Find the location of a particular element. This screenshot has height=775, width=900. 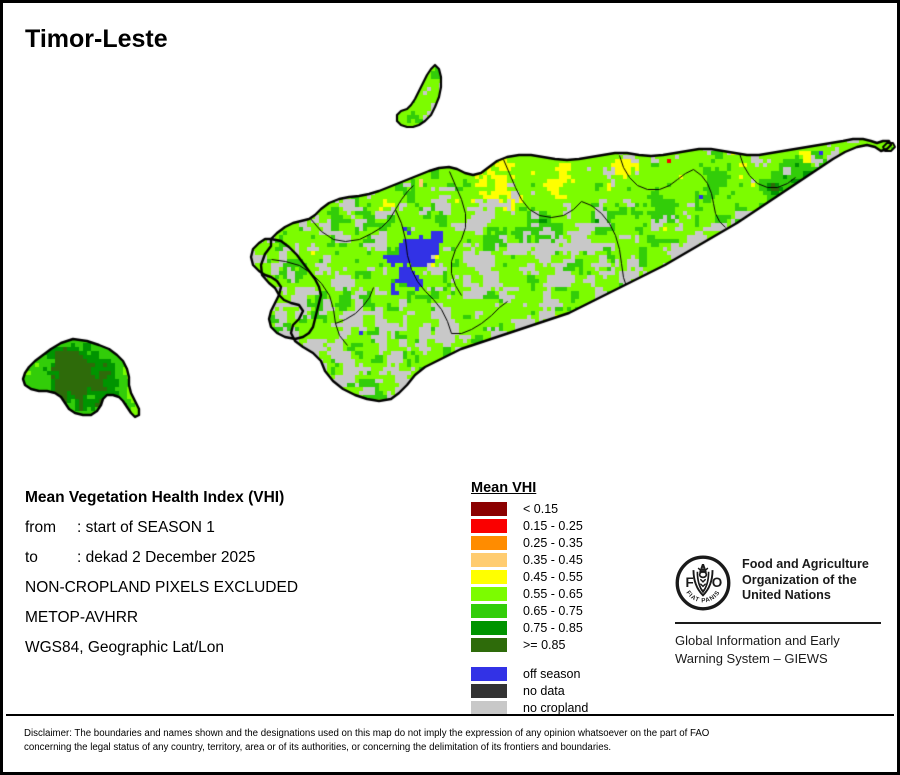

metadata-to-key: to is located at coordinates (31, 557).